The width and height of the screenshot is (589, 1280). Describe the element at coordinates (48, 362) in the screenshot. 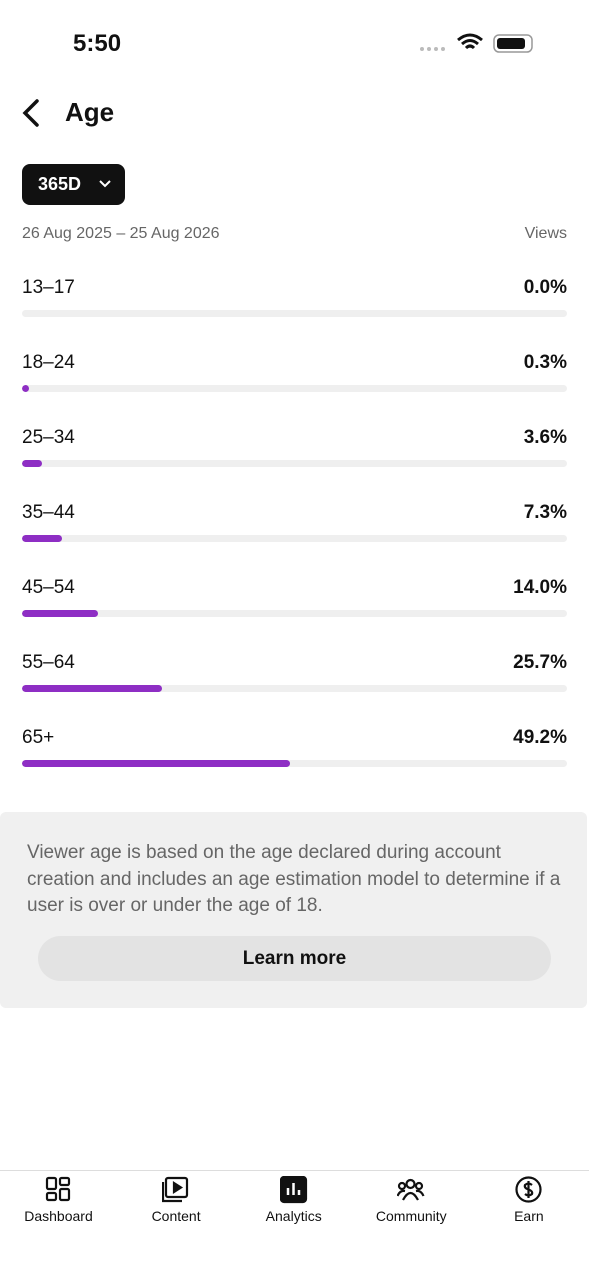

I see `age-label: 18–24` at that location.